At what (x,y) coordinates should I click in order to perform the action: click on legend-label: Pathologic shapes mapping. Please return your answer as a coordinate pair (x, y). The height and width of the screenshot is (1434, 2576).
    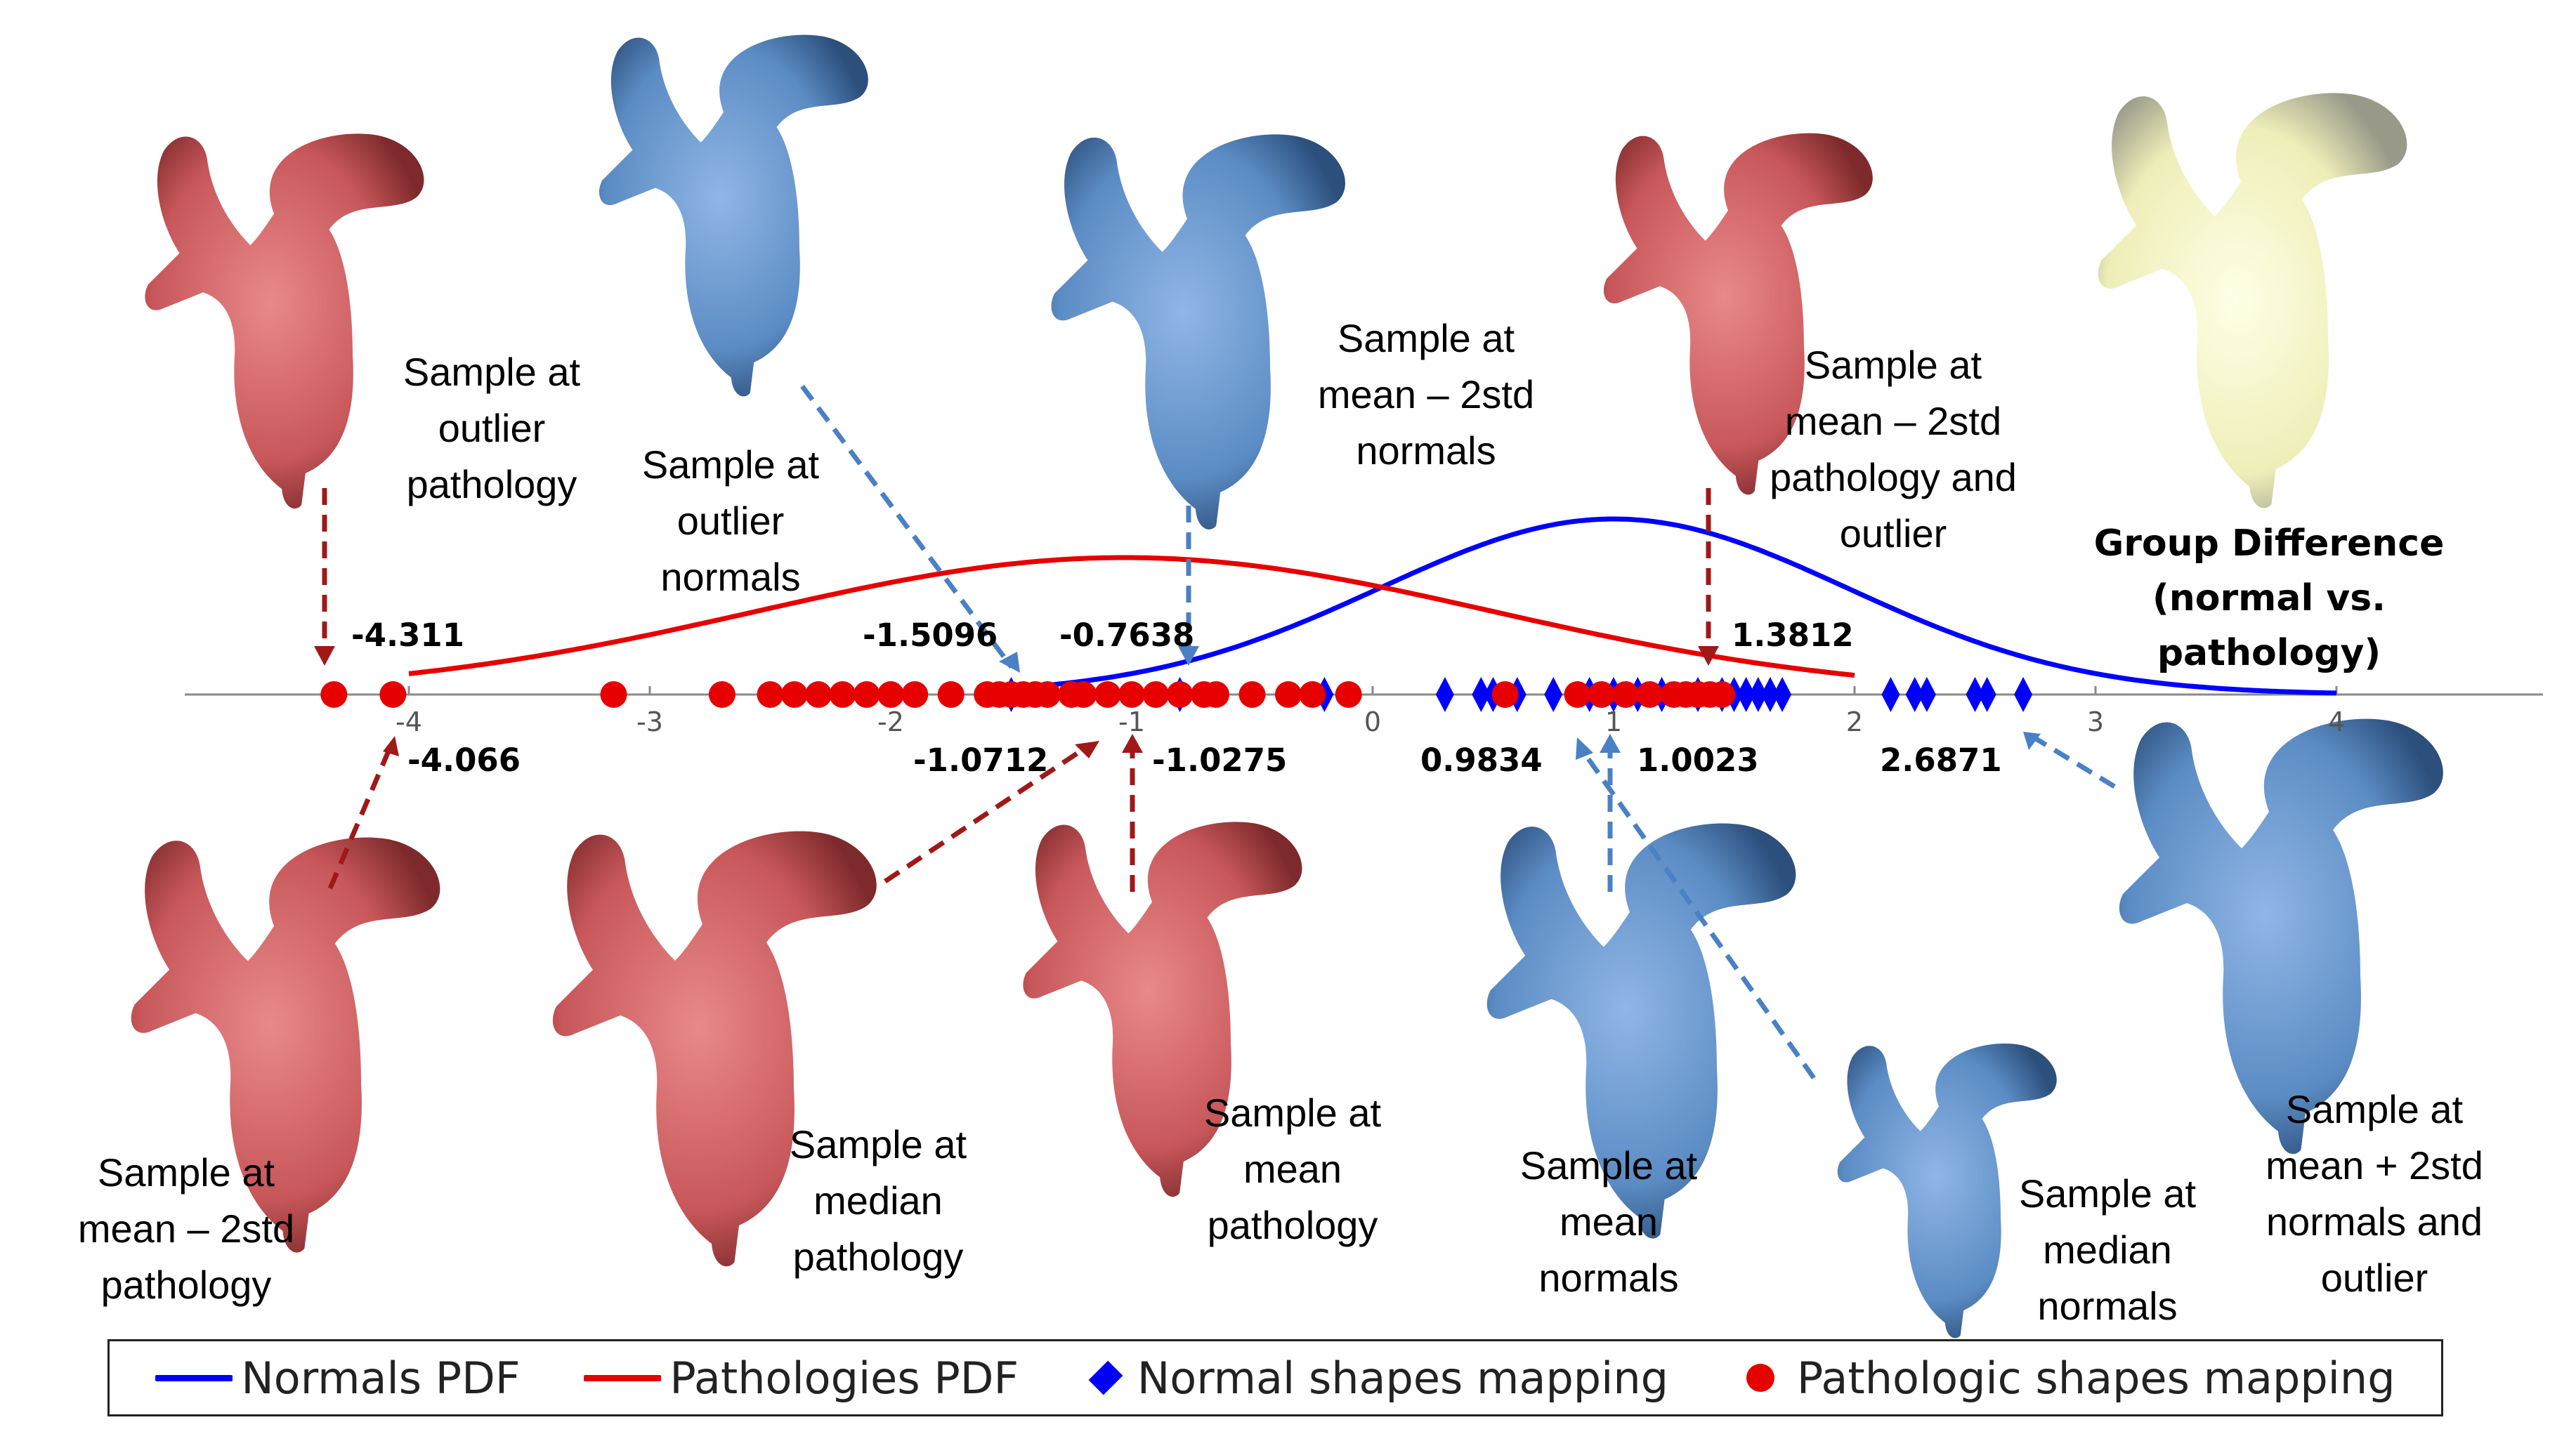
    Looking at the image, I should click on (2095, 1378).